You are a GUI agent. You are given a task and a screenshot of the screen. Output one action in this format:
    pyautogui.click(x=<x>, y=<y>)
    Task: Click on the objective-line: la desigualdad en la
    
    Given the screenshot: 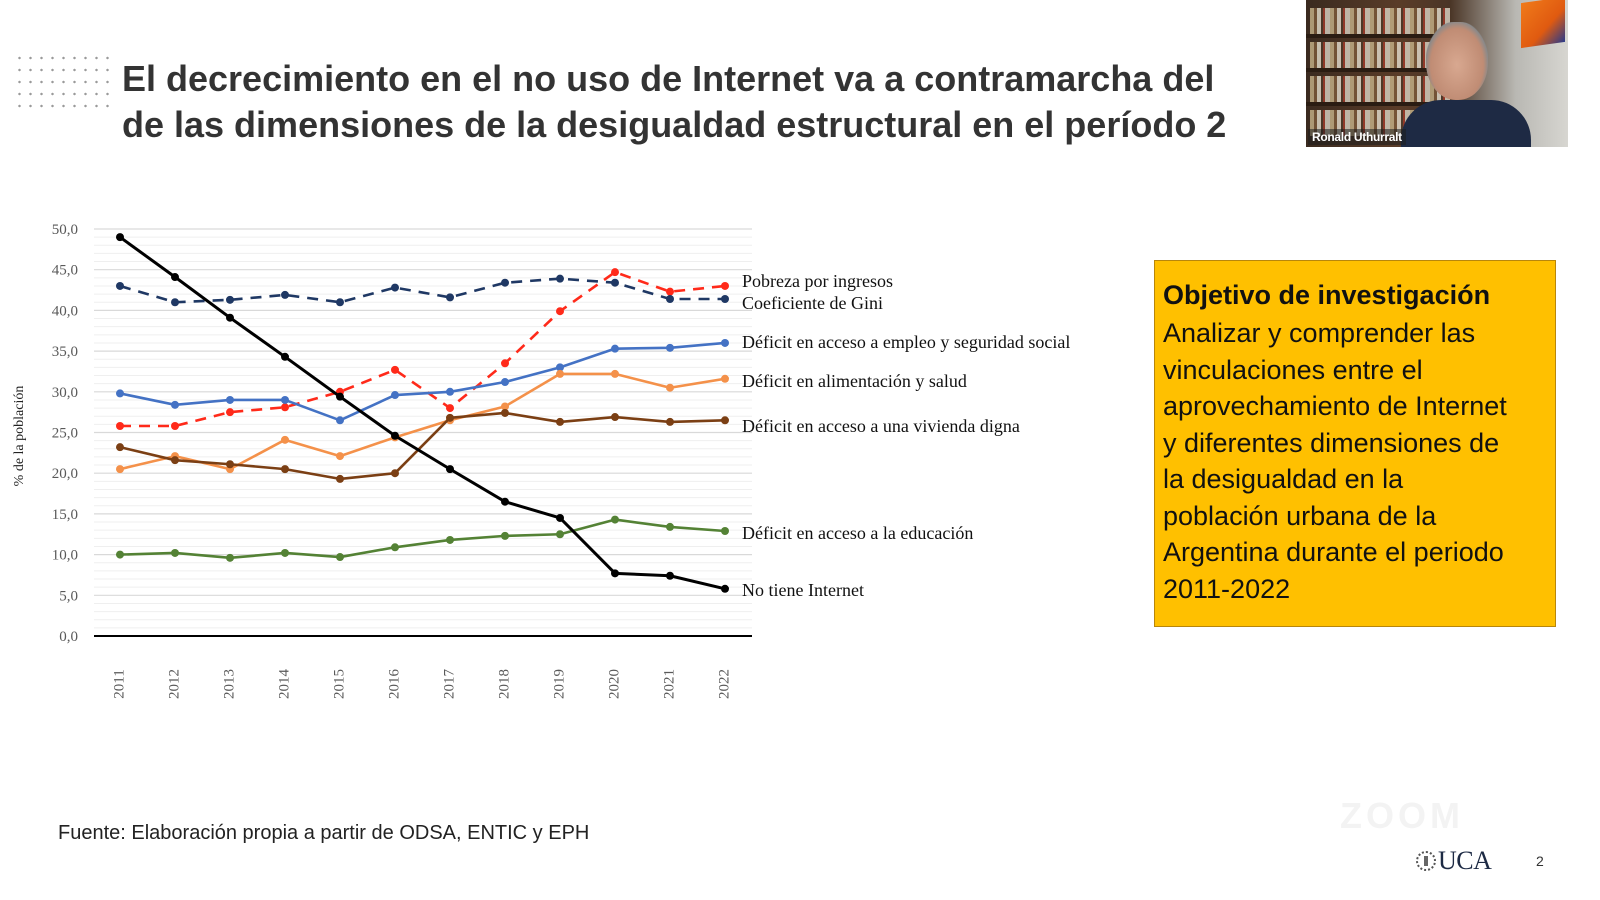 What is the action you would take?
    pyautogui.click(x=1283, y=479)
    